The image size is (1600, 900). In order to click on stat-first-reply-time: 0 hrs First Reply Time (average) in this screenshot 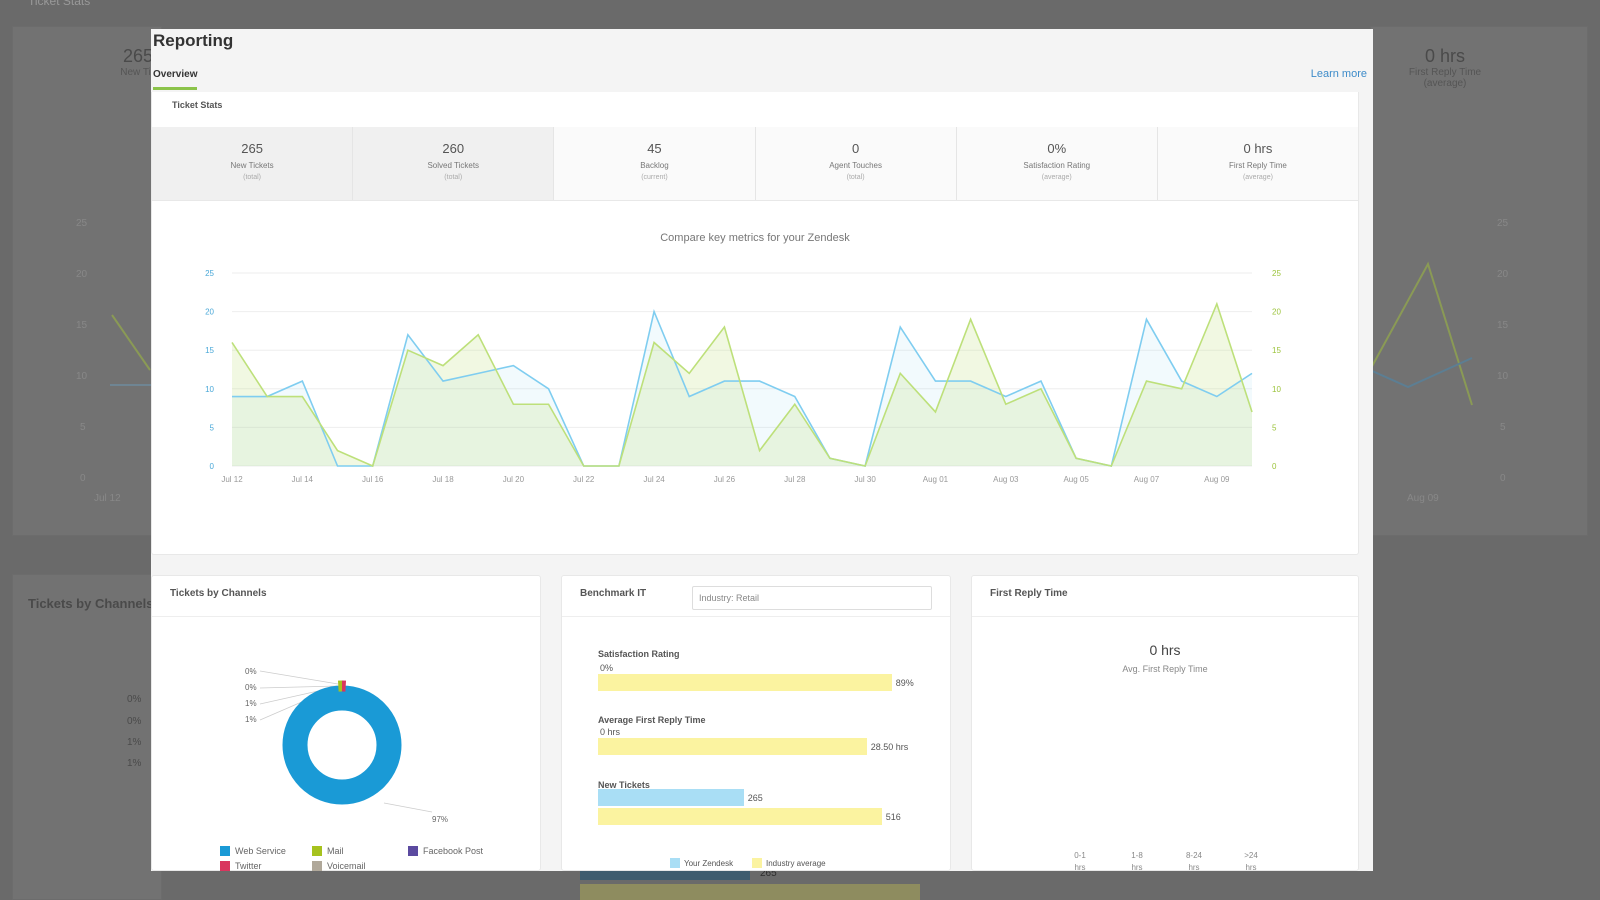, I will do `click(1258, 163)`.